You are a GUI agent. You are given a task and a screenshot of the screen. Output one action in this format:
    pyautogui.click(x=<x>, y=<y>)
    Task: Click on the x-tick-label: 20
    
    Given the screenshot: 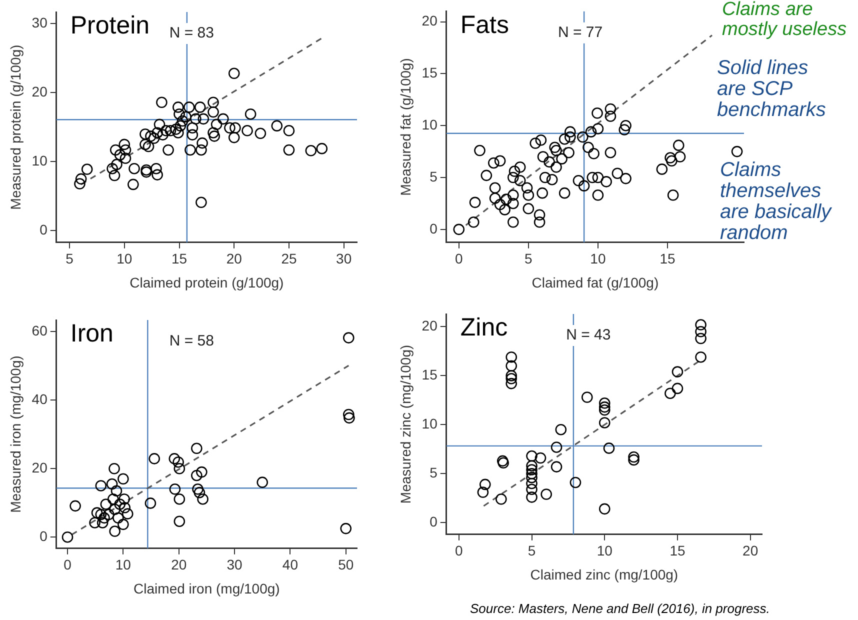 What is the action you would take?
    pyautogui.click(x=234, y=258)
    